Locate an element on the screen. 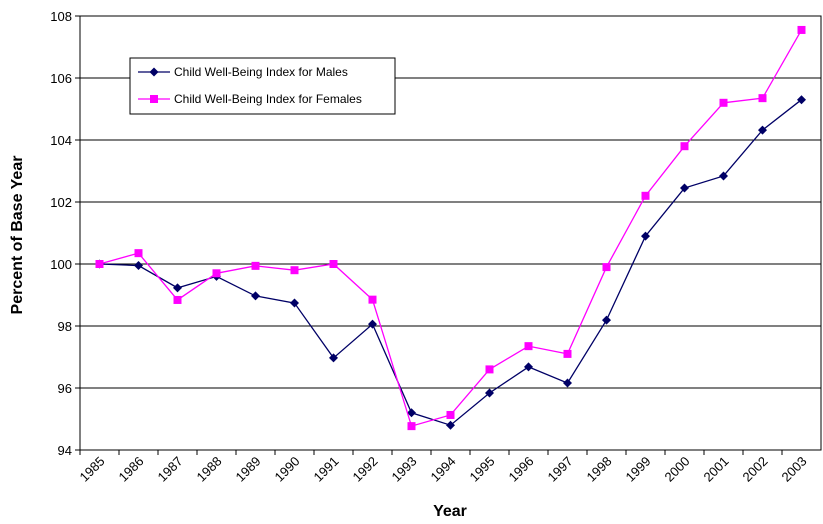 The image size is (823, 524). x-tick-label: 1992 is located at coordinates (365, 469).